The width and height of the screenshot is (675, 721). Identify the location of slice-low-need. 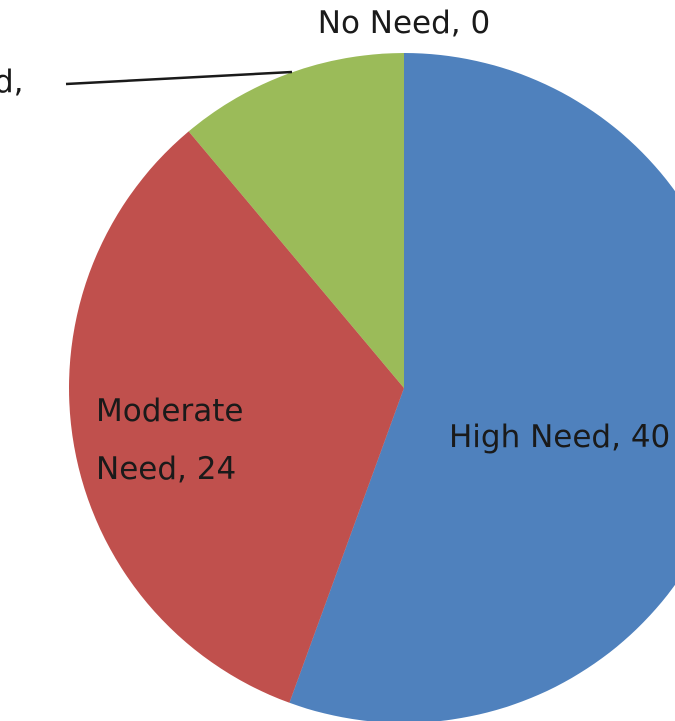
(296, 220).